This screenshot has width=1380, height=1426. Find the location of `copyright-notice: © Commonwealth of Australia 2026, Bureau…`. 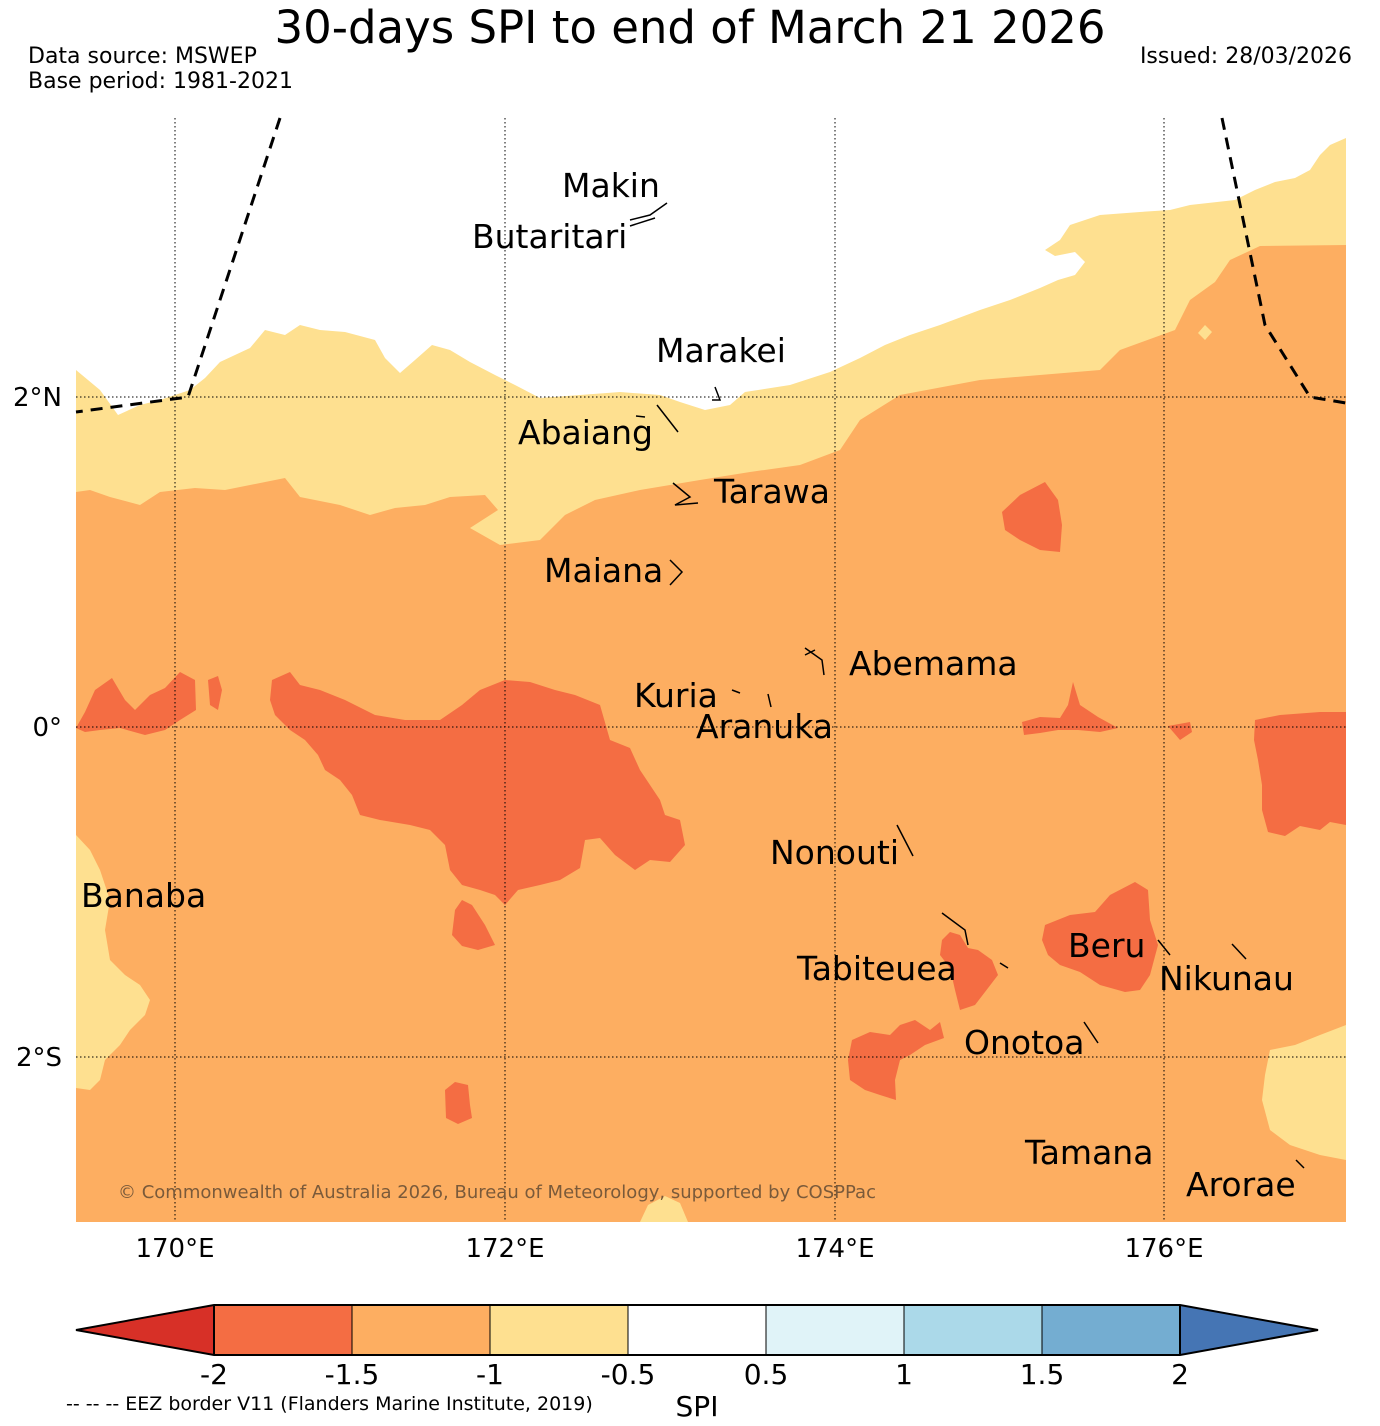

copyright-notice: © Commonwealth of Australia 2026, Bureau… is located at coordinates (497, 1192).